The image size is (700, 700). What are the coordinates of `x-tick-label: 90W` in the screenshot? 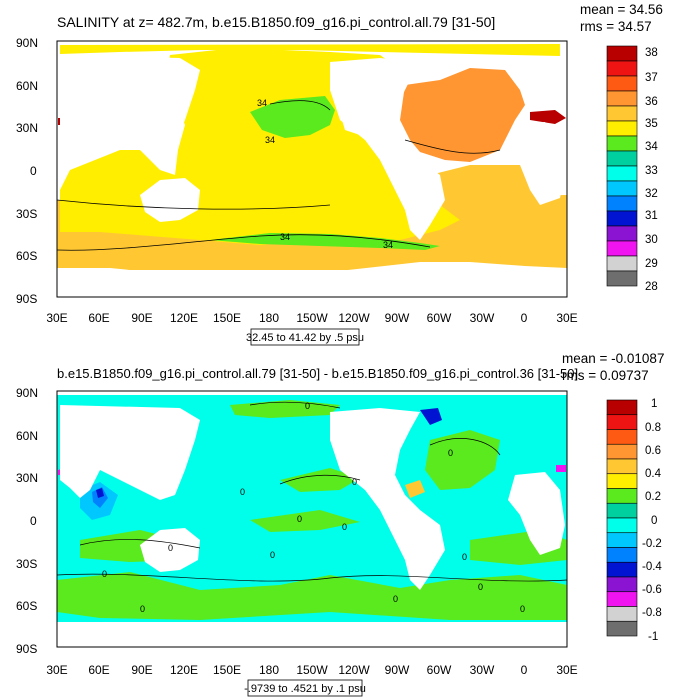 It's located at (397, 318).